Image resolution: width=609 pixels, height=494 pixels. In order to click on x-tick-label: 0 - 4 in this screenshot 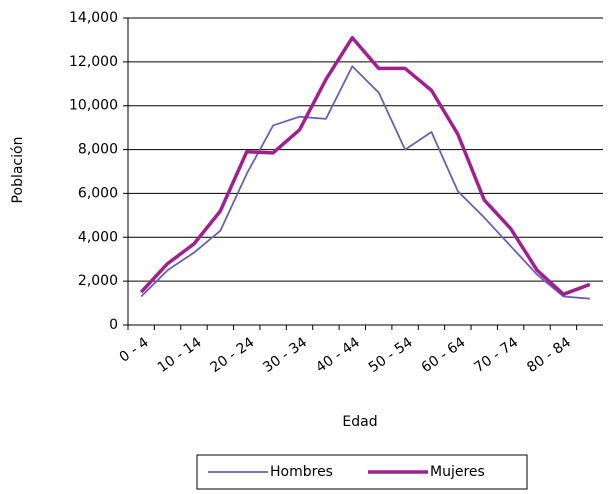, I will do `click(134, 349)`.